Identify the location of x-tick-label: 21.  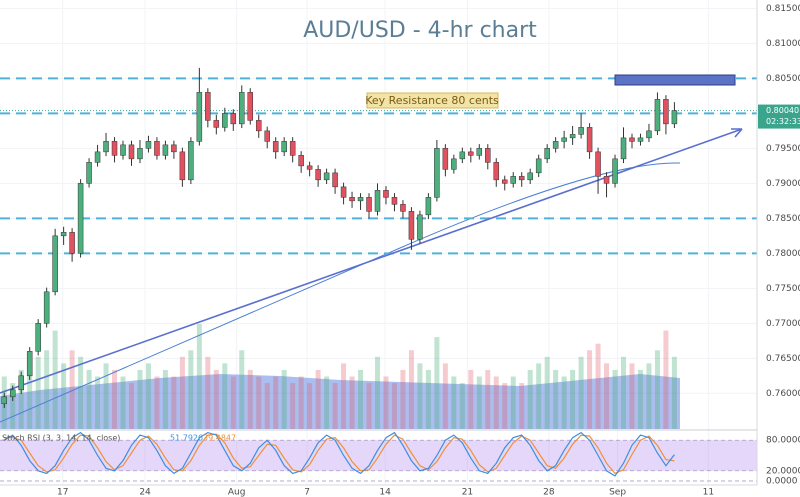
(467, 492).